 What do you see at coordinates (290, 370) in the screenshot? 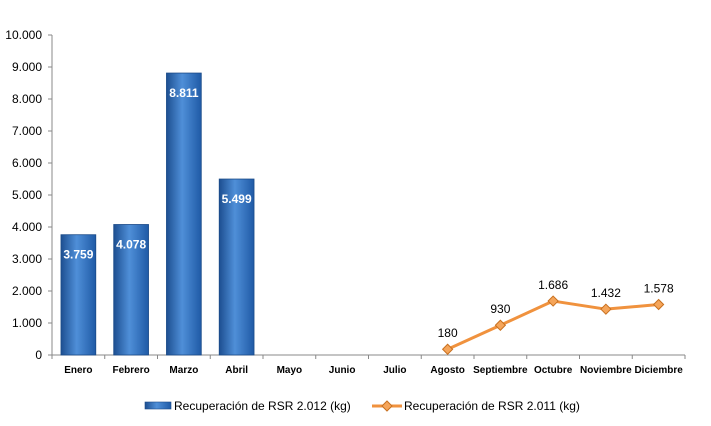
I see `x-tick-label: Mayo` at bounding box center [290, 370].